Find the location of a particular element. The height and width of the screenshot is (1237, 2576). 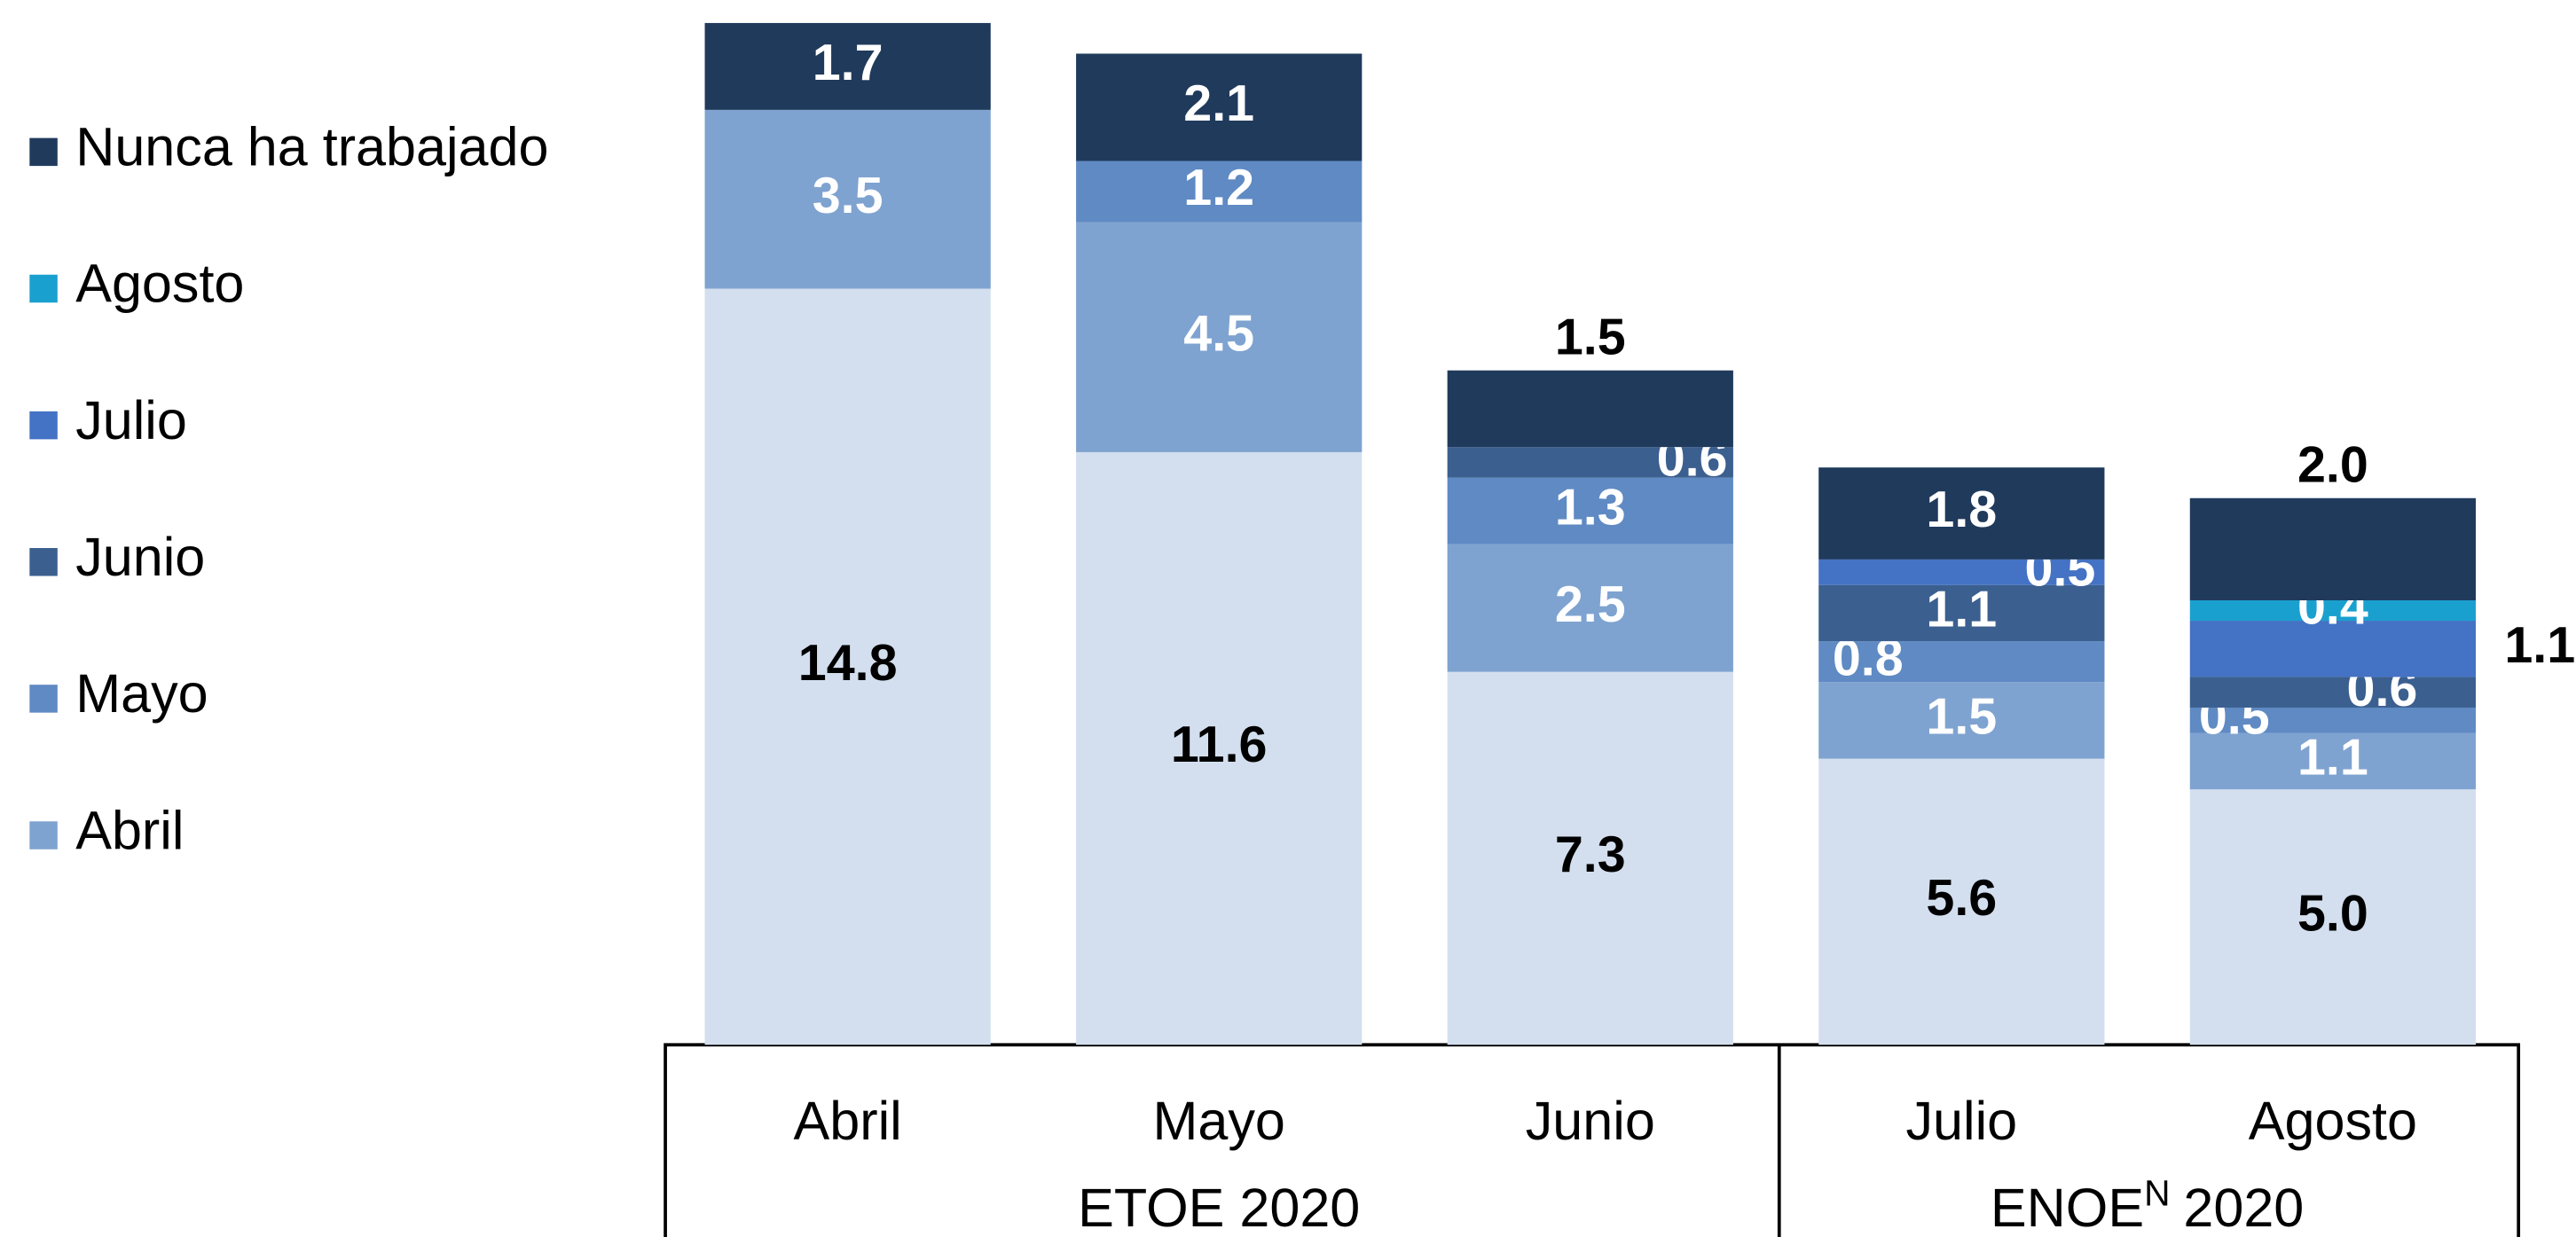

x-tick-label: Mayo is located at coordinates (1219, 1121).